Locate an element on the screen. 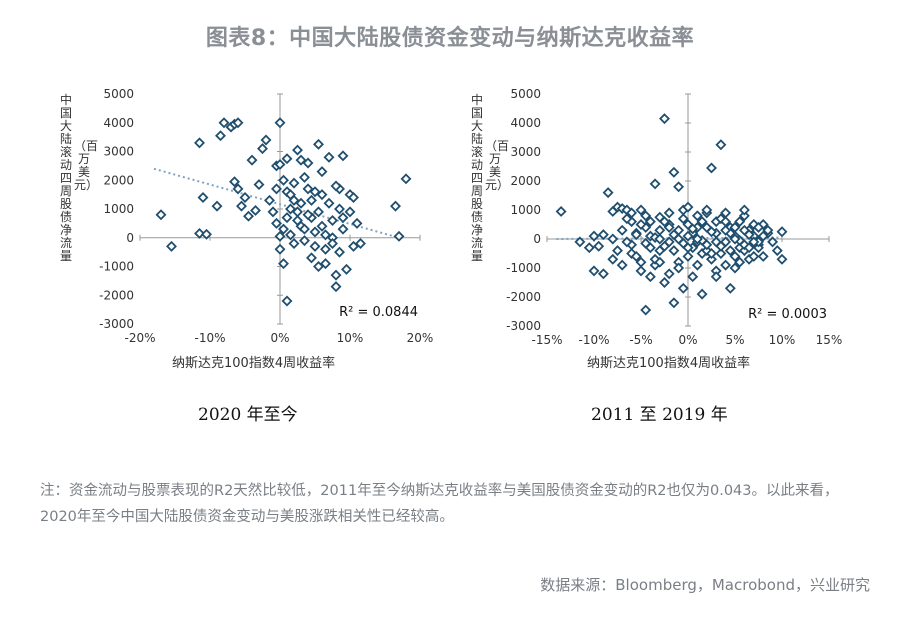  x-axis-label: 纳斯达克100指数4周收益率 is located at coordinates (254, 363).